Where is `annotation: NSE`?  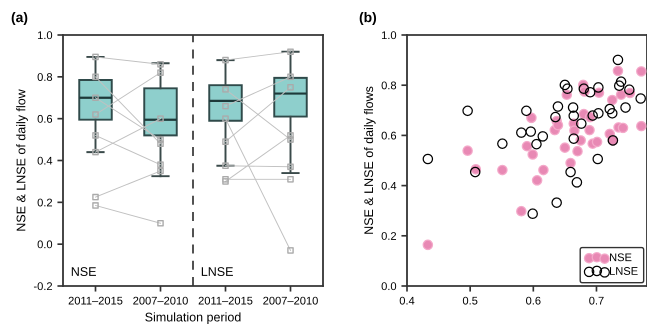
annotation: NSE is located at coordinates (84, 271).